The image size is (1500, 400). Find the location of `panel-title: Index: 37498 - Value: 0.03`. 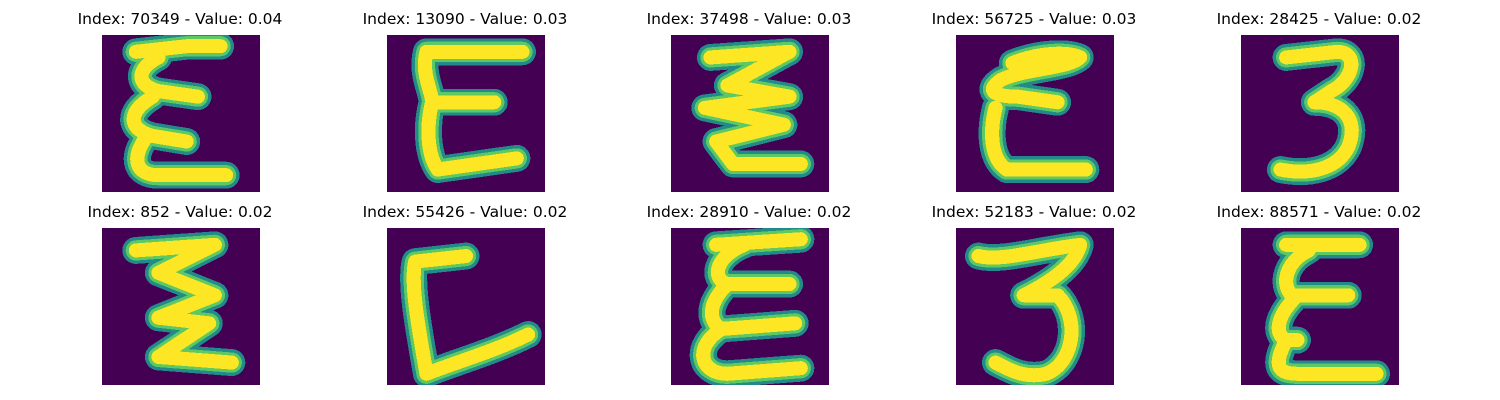

panel-title: Index: 37498 - Value: 0.03 is located at coordinates (749, 19).